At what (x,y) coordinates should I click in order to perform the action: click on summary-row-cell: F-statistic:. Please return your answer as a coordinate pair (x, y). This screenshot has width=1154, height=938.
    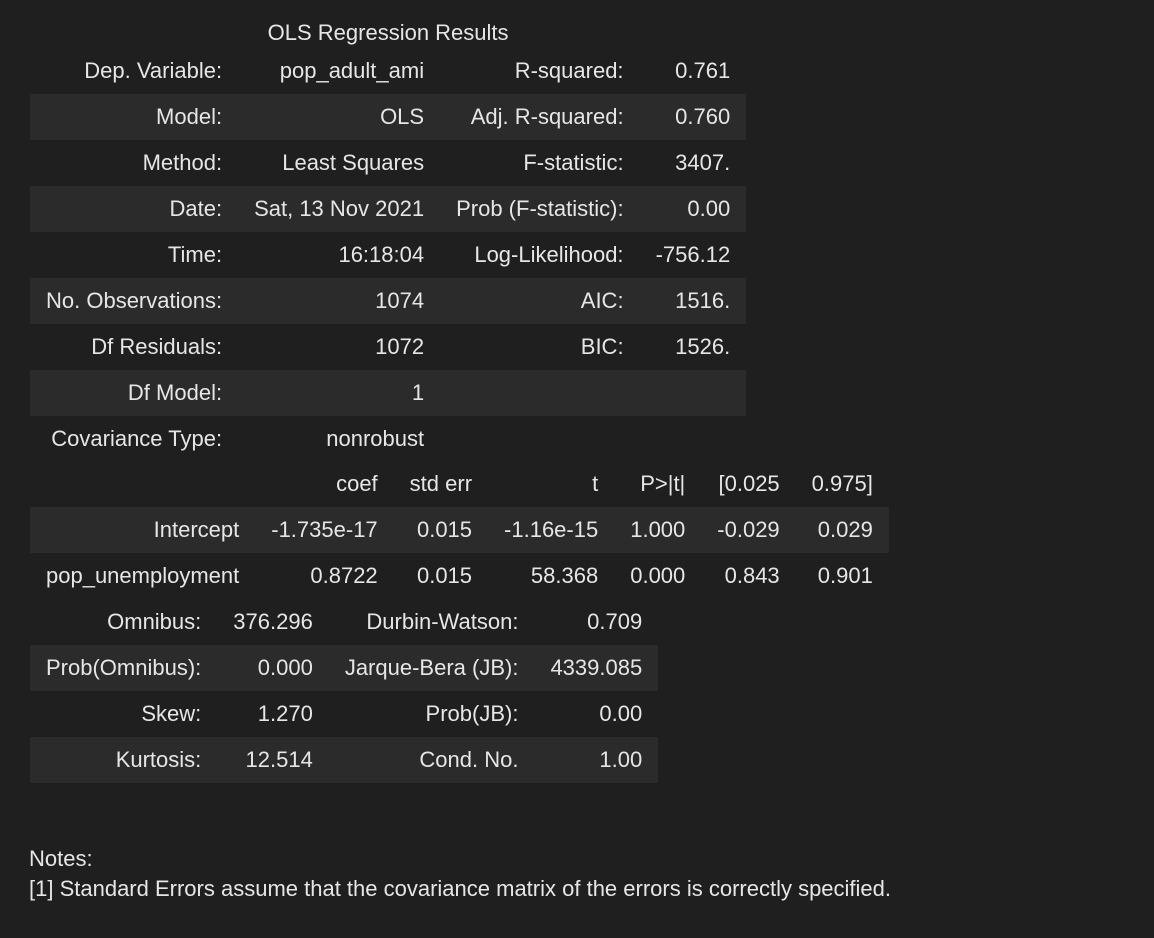
    Looking at the image, I should click on (573, 162).